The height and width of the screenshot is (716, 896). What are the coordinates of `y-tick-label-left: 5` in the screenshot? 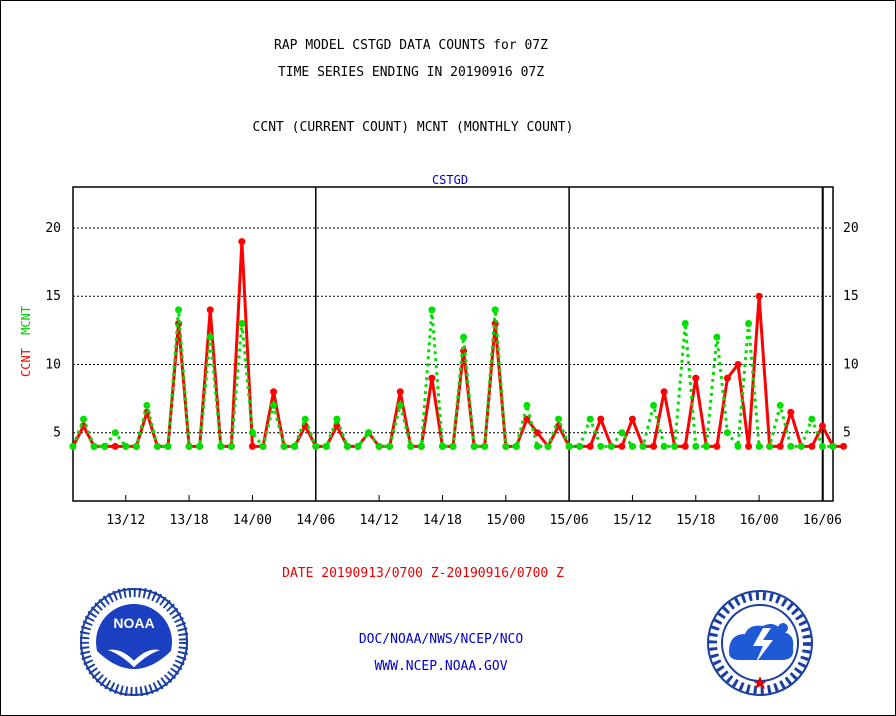 It's located at (57, 433).